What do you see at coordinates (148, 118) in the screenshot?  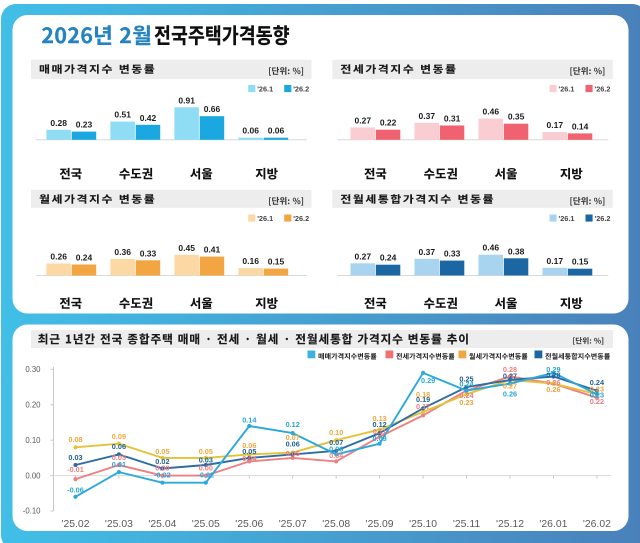 I see `svg-text: 0.42` at bounding box center [148, 118].